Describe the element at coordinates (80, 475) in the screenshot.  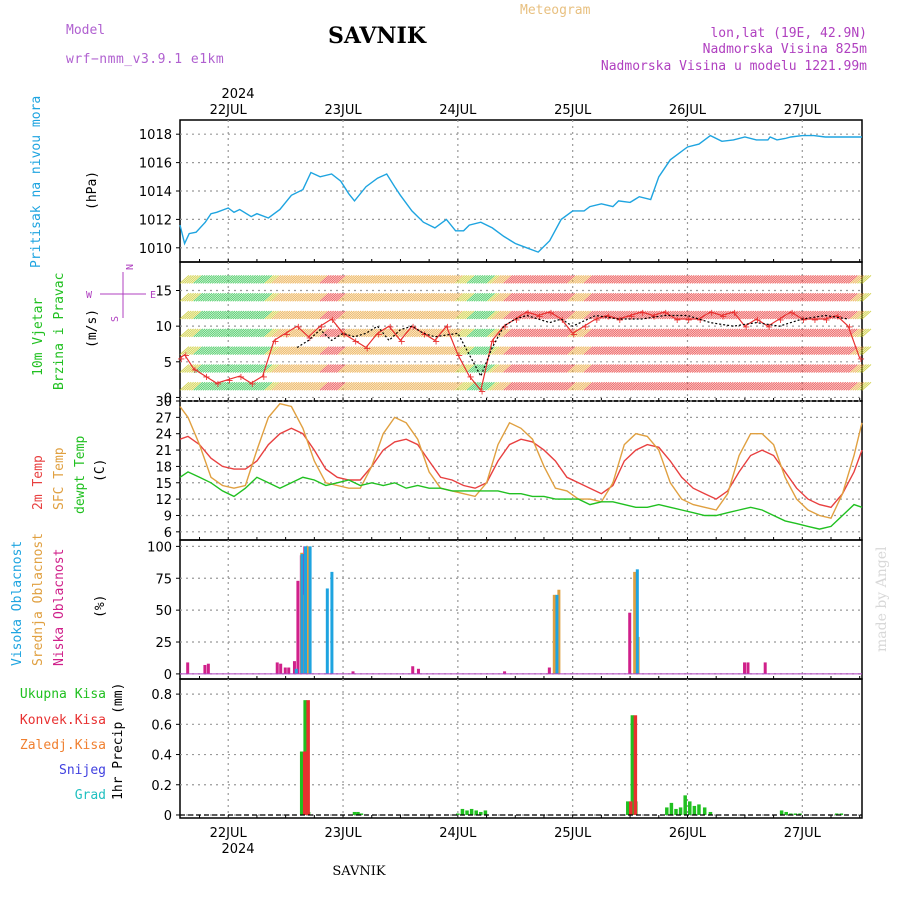
I see `temp-ylabel-dewpt: dewpt Temp` at that location.